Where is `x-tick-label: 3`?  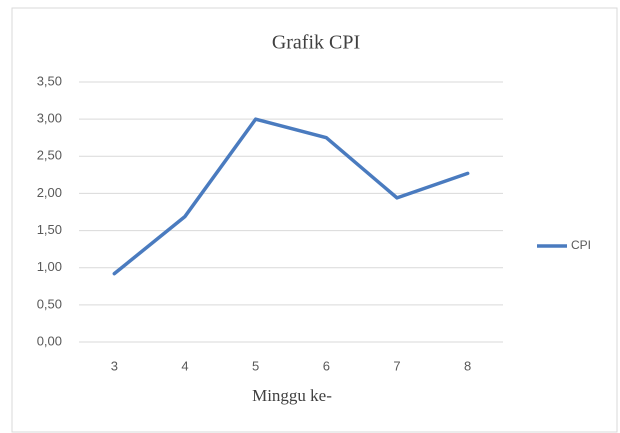
x-tick-label: 3 is located at coordinates (114, 365).